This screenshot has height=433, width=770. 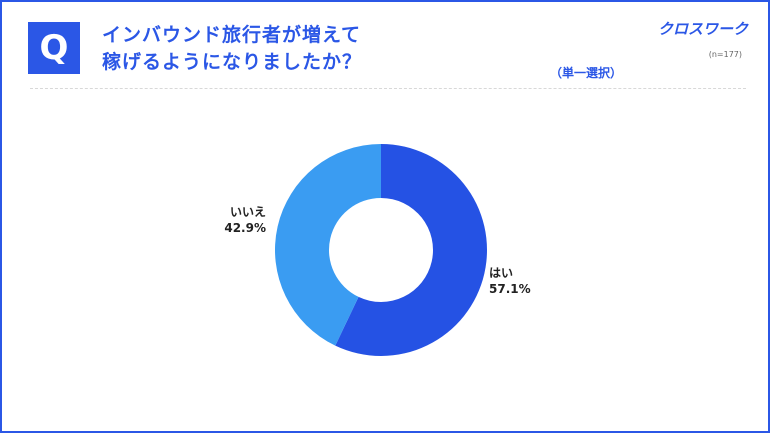 What do you see at coordinates (725, 54) in the screenshot?
I see `sample-size: (n=177)` at bounding box center [725, 54].